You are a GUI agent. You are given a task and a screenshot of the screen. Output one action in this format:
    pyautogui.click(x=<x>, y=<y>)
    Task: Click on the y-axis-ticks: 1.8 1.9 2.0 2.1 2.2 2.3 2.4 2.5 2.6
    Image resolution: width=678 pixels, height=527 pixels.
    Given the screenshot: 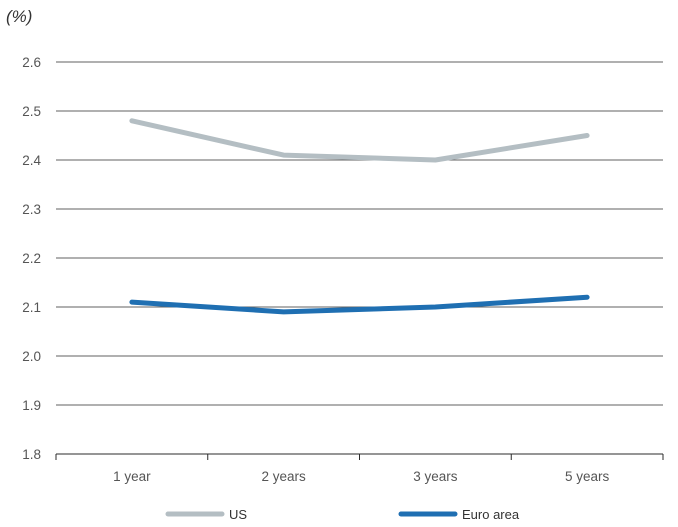 What is the action you would take?
    pyautogui.click(x=31, y=258)
    